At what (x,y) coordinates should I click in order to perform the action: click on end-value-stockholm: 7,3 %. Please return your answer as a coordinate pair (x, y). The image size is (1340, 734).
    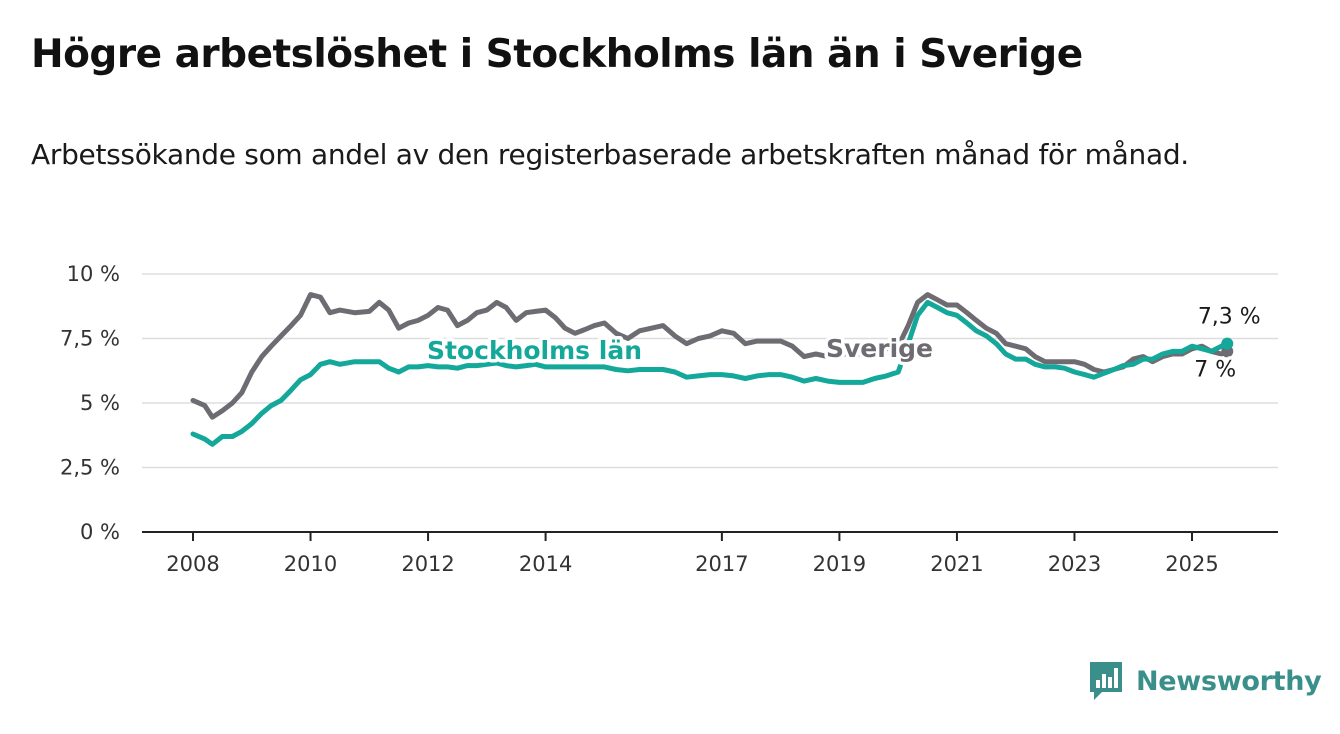
    Looking at the image, I should click on (1229, 317).